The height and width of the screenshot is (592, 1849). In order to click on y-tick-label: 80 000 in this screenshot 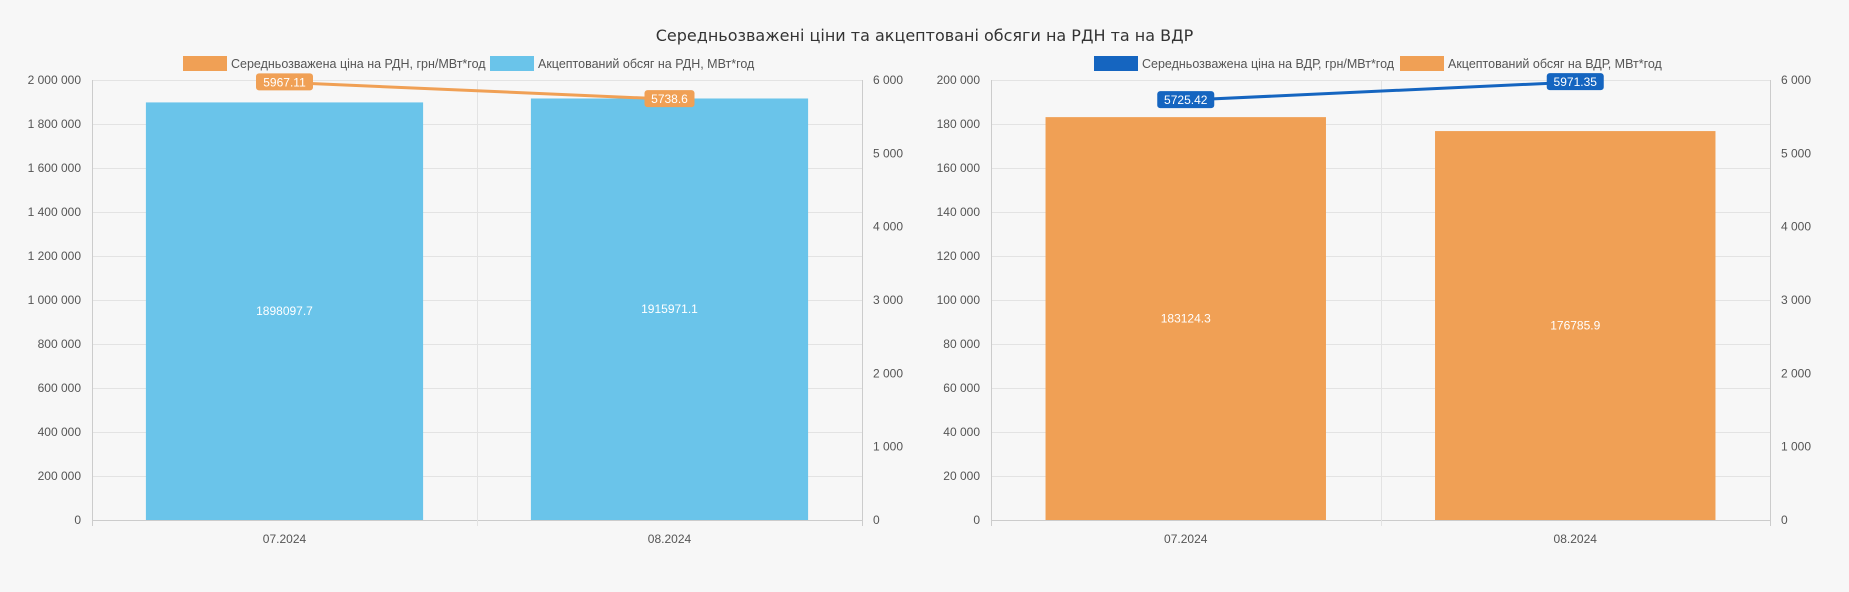, I will do `click(961, 344)`.